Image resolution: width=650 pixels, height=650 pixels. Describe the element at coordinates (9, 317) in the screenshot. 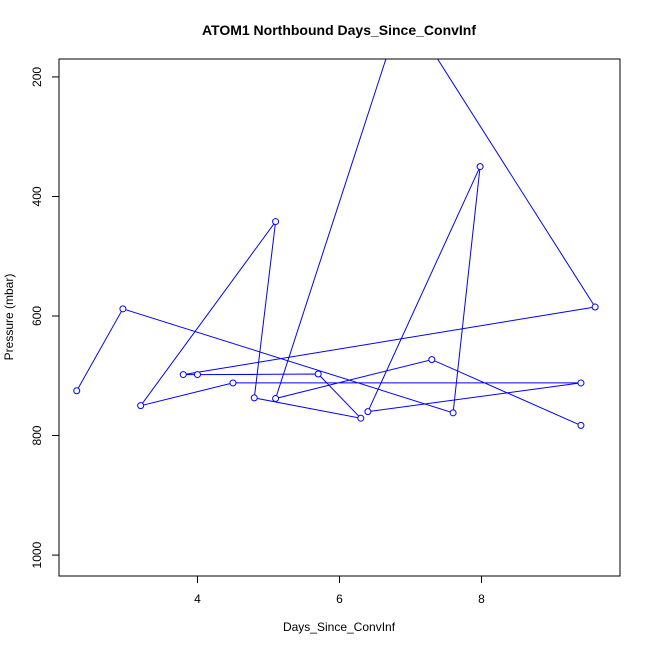

I see `y-axis-label: Pressure (mbar)` at that location.